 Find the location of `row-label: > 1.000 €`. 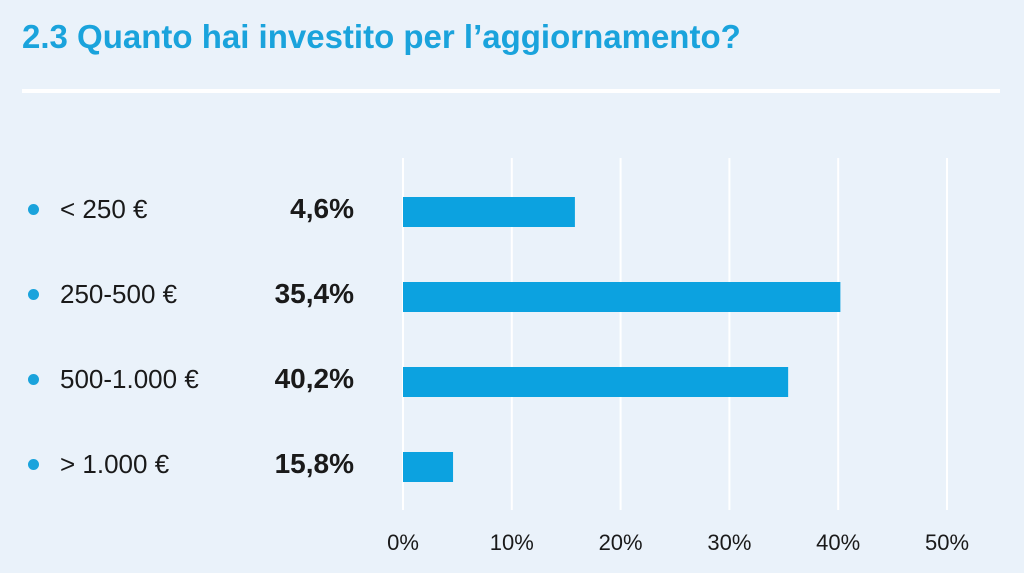

row-label: > 1.000 € is located at coordinates (98, 464).